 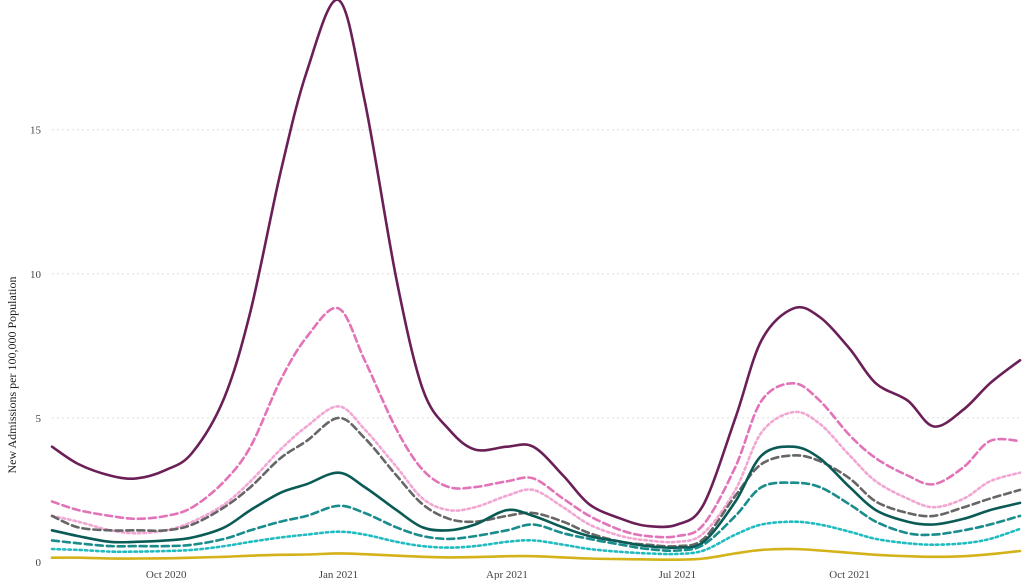 What do you see at coordinates (39, 563) in the screenshot?
I see `y-tick-label: 0` at bounding box center [39, 563].